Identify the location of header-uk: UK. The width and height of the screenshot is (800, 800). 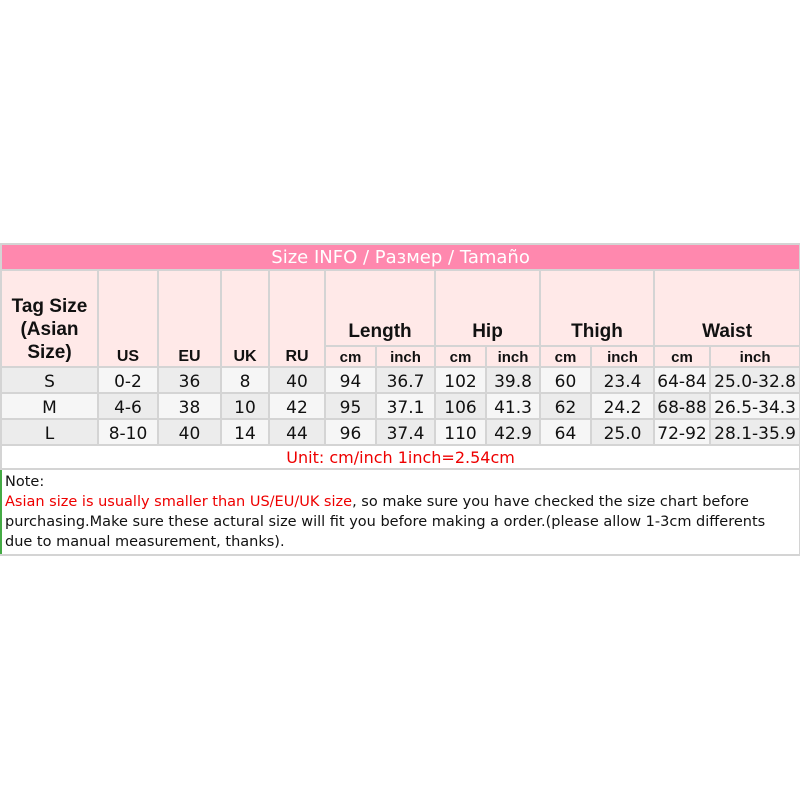
(245, 318).